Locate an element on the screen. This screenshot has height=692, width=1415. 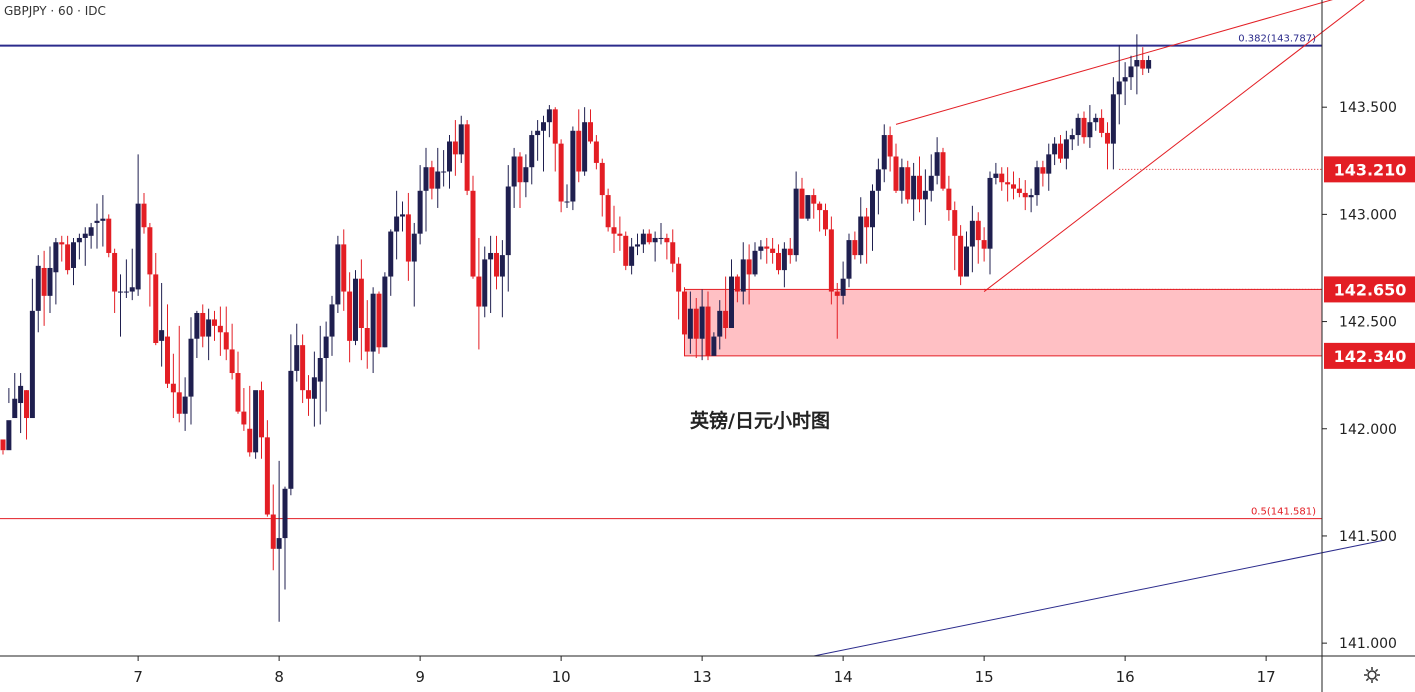
price-tag-label: 142.340 is located at coordinates (1370, 356).